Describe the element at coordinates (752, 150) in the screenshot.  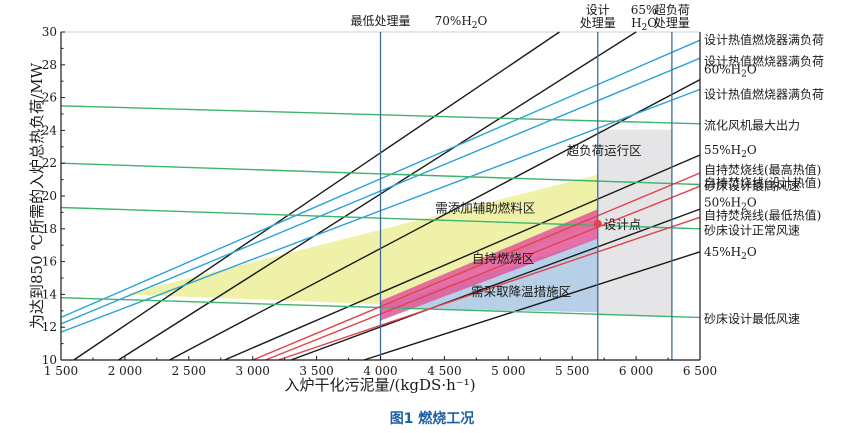
I see `right-label-3-tail: O` at that location.